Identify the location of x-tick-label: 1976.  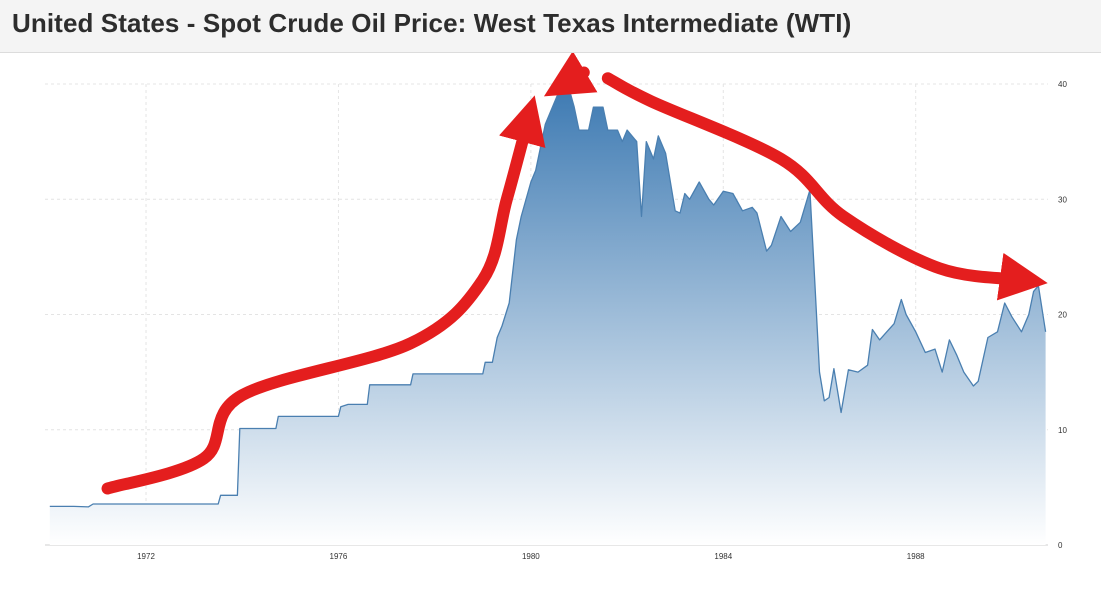
(339, 556).